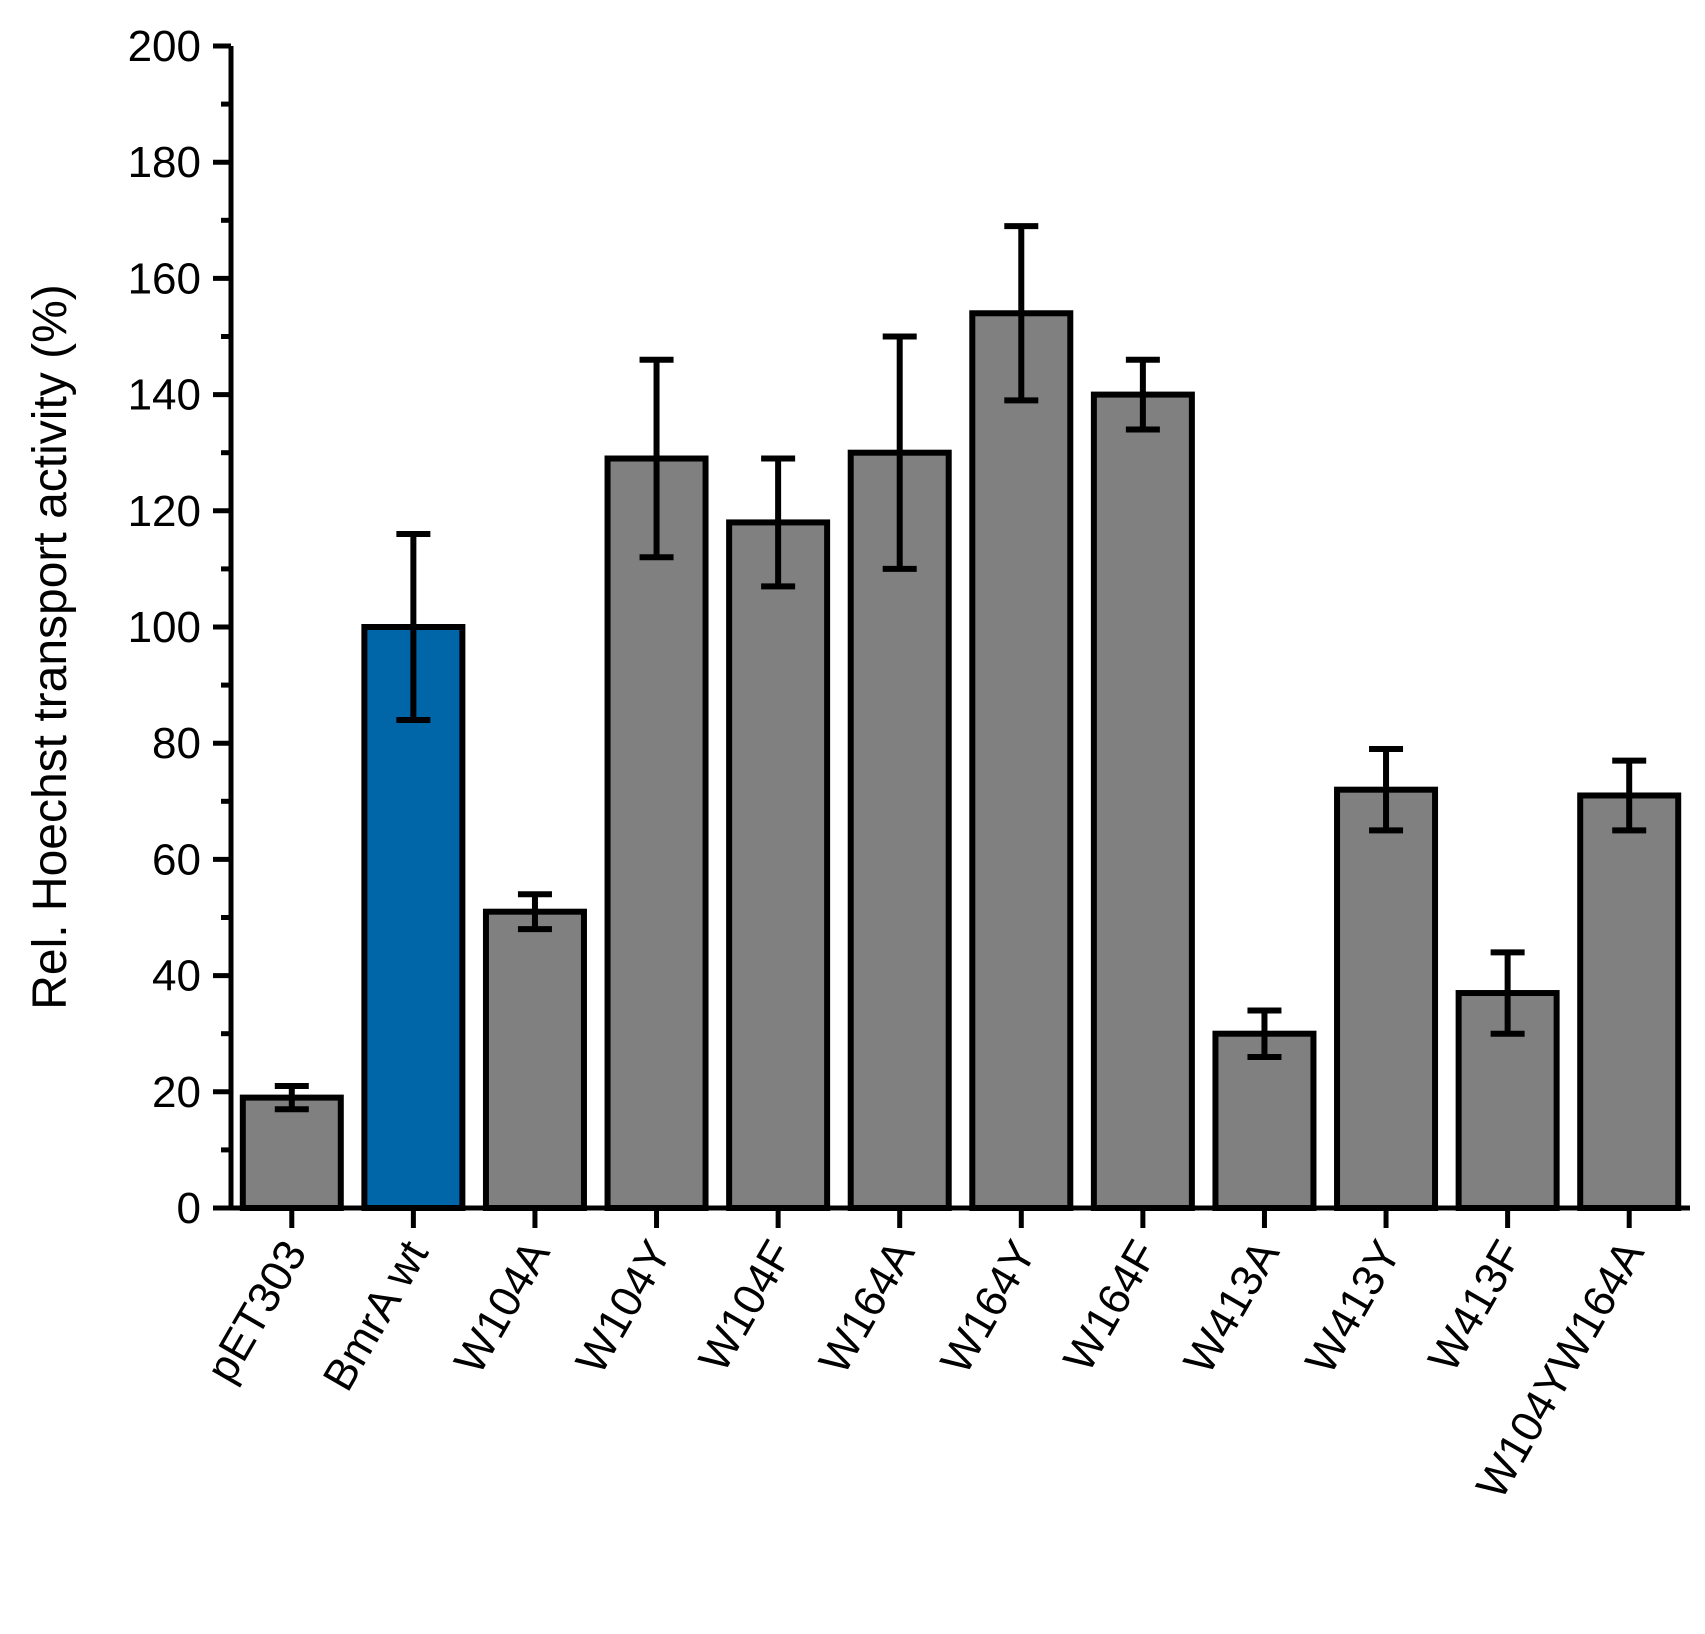 This screenshot has width=1705, height=1634. I want to click on x-tick-label: W104F, so click(745, 1306).